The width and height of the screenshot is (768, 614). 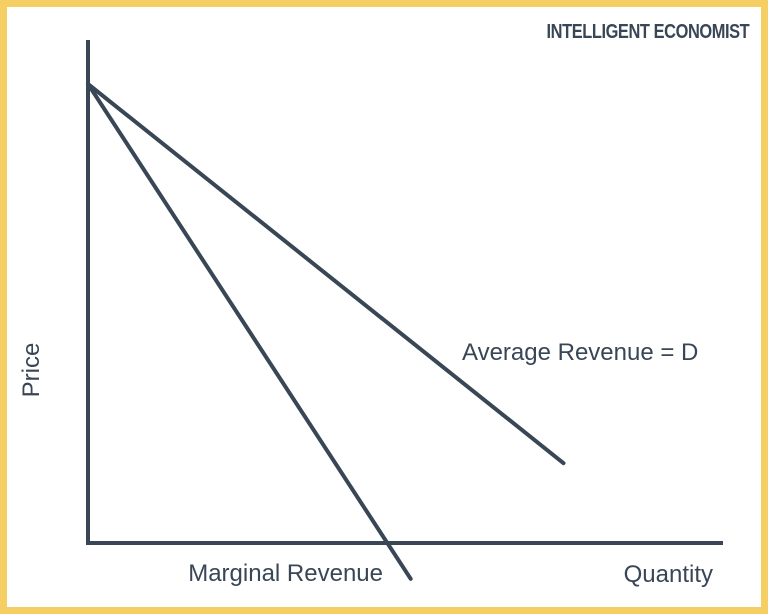 I want to click on average-revenue-d-label: Average Revenue = D, so click(x=580, y=352).